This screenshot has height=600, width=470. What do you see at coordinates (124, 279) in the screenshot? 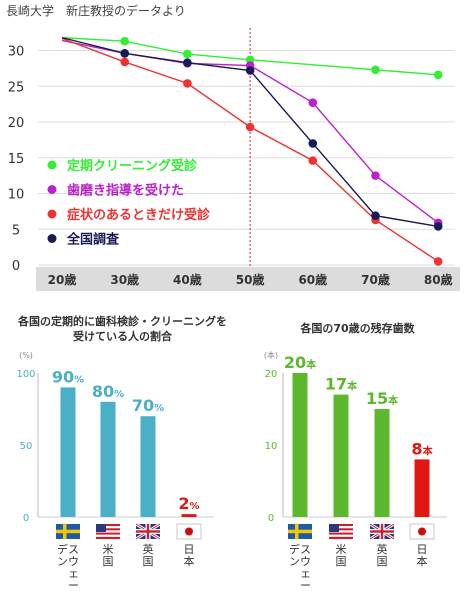
I see `x-tick-label: 30歳` at bounding box center [124, 279].